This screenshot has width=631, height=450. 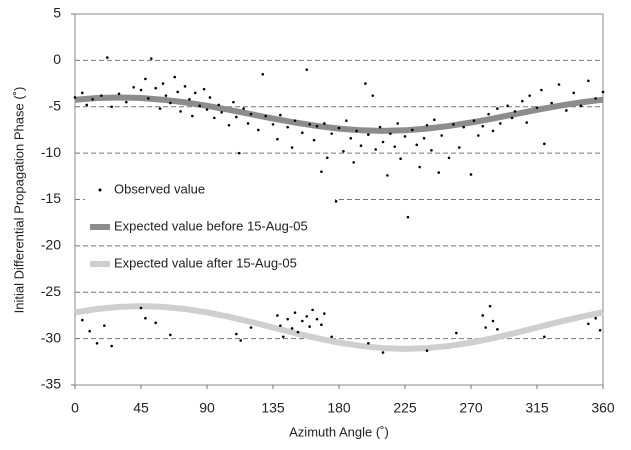 I want to click on legend-label: Expected value before 15-Aug-05, so click(x=211, y=225).